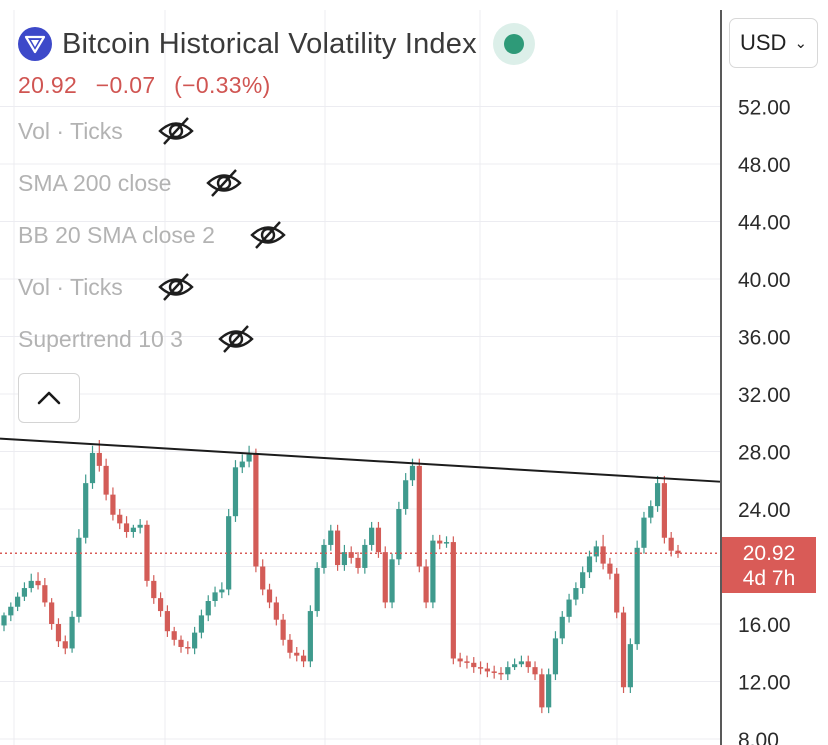 The width and height of the screenshot is (828, 745). Describe the element at coordinates (222, 85) in the screenshot. I see `price-change-percent: (−0.33%)` at that location.